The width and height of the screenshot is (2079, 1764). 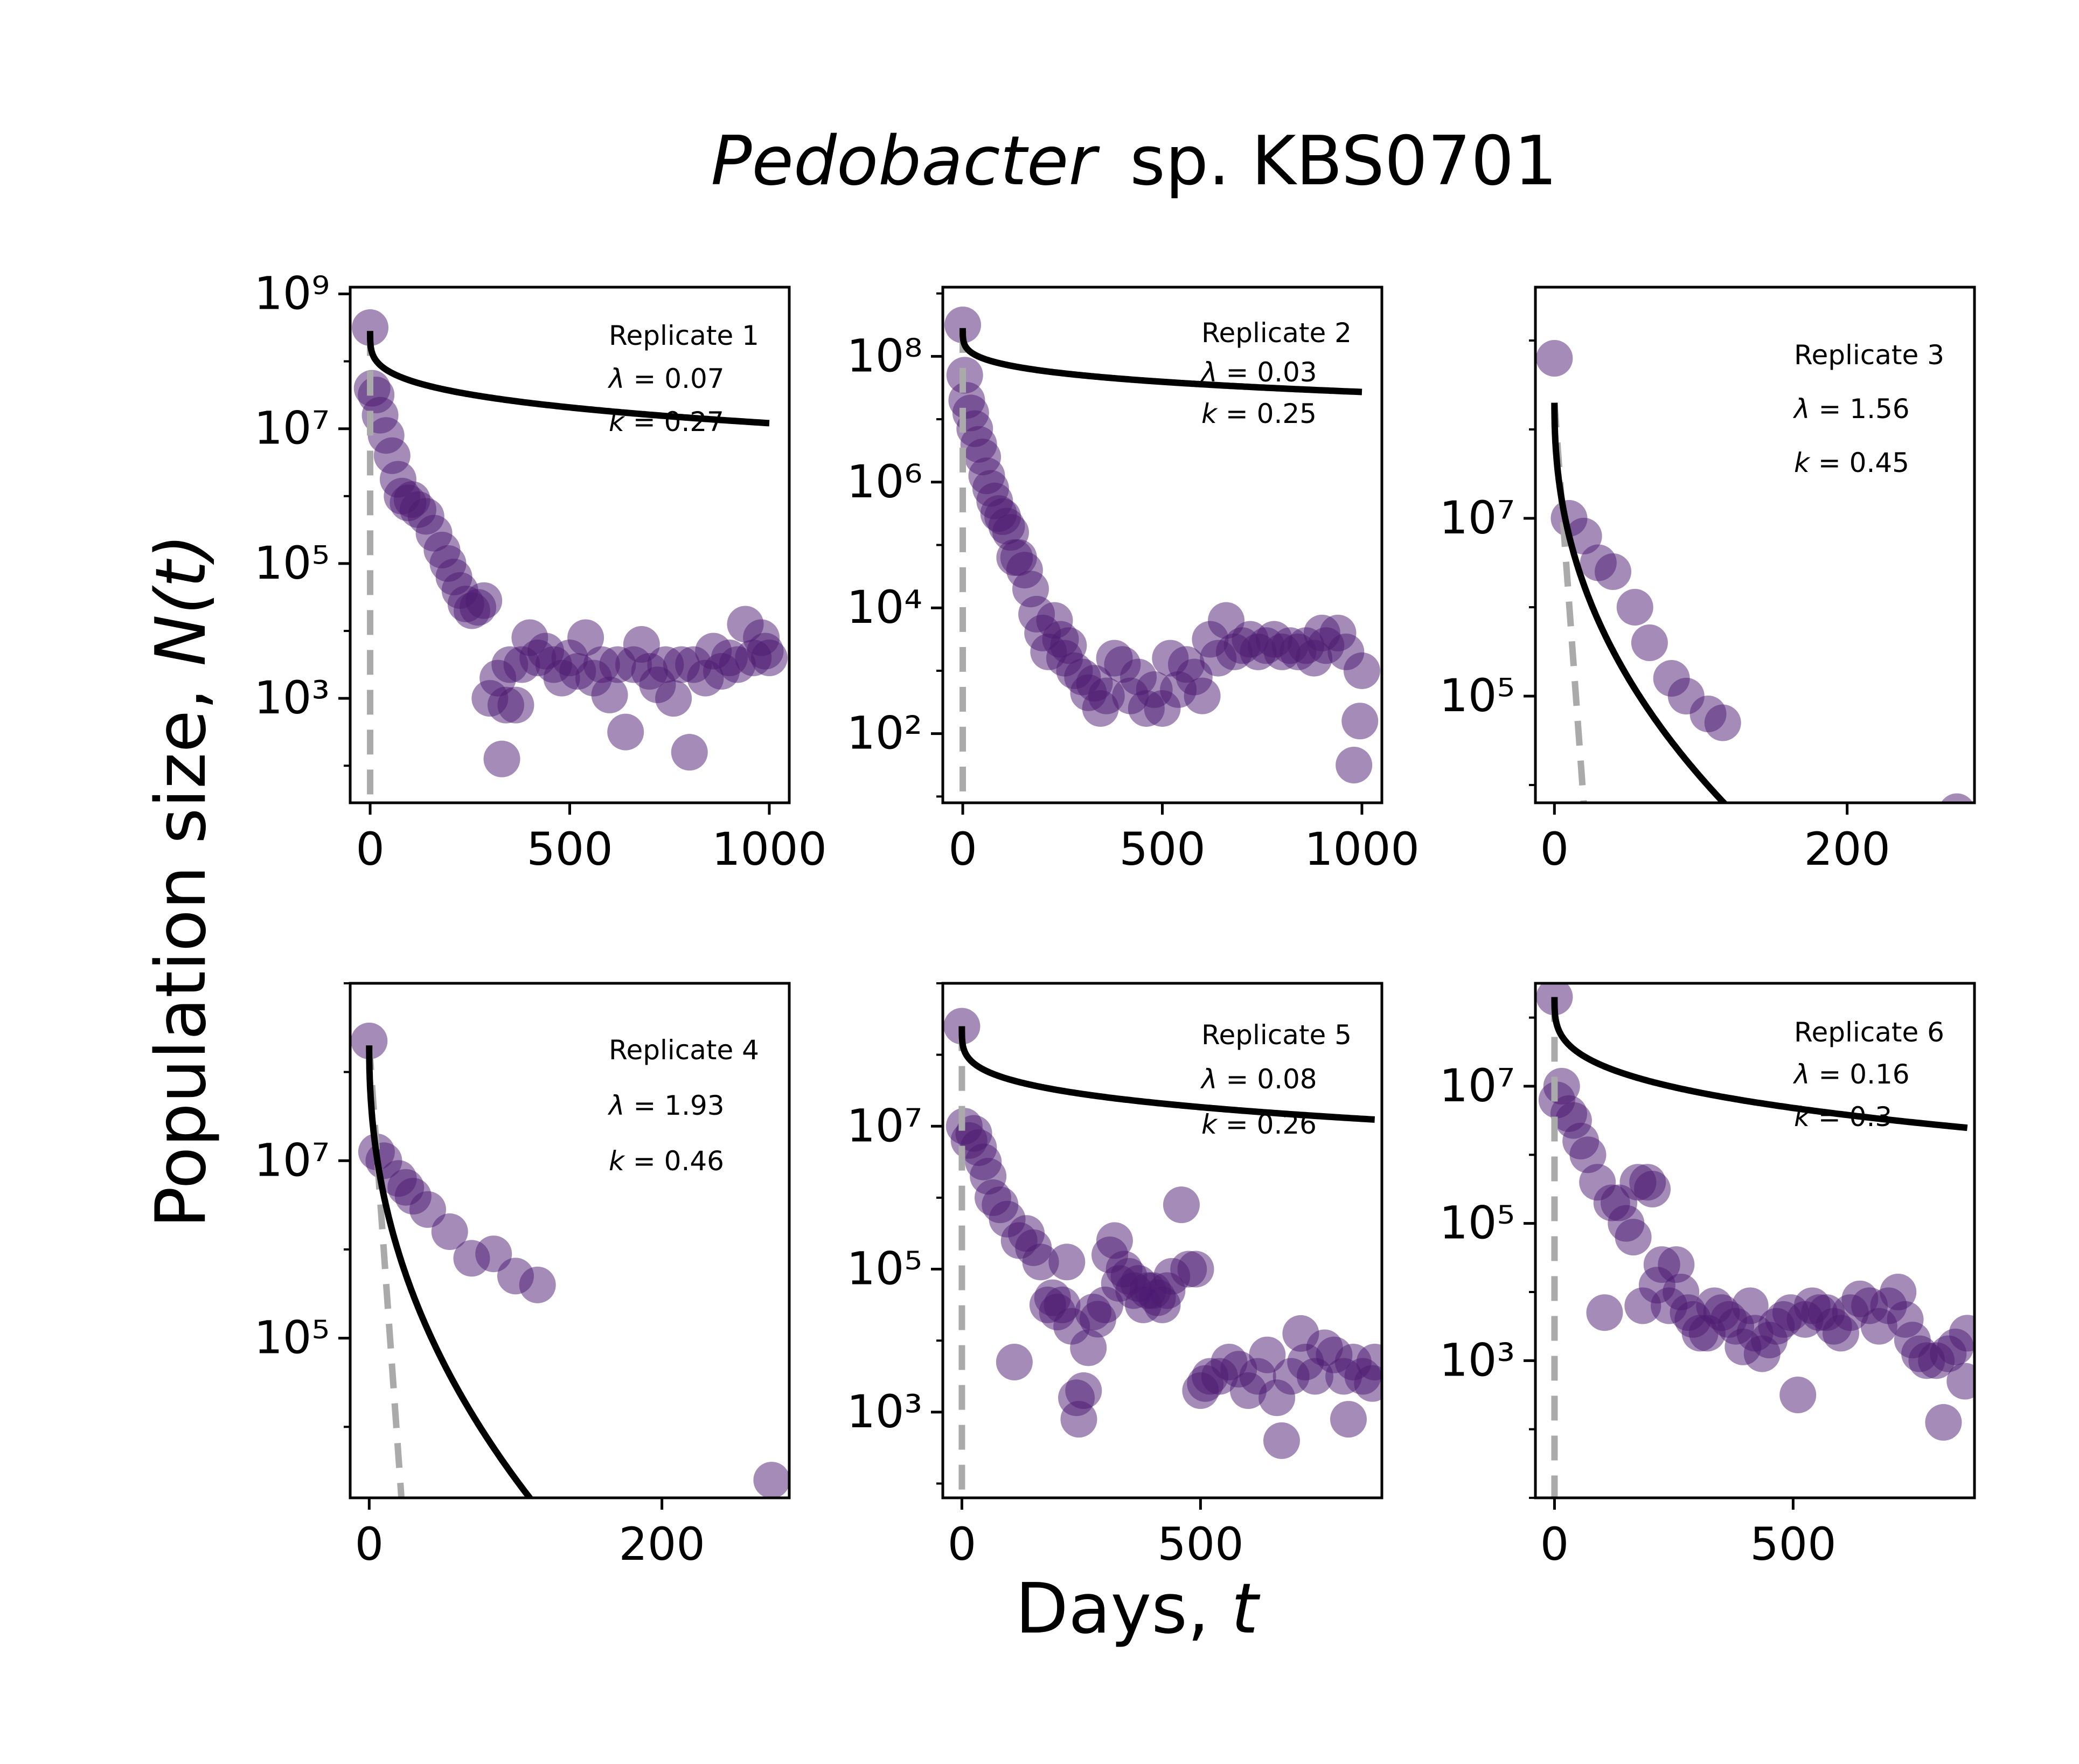 I want to click on y-tick-label: 10², so click(x=884, y=733).